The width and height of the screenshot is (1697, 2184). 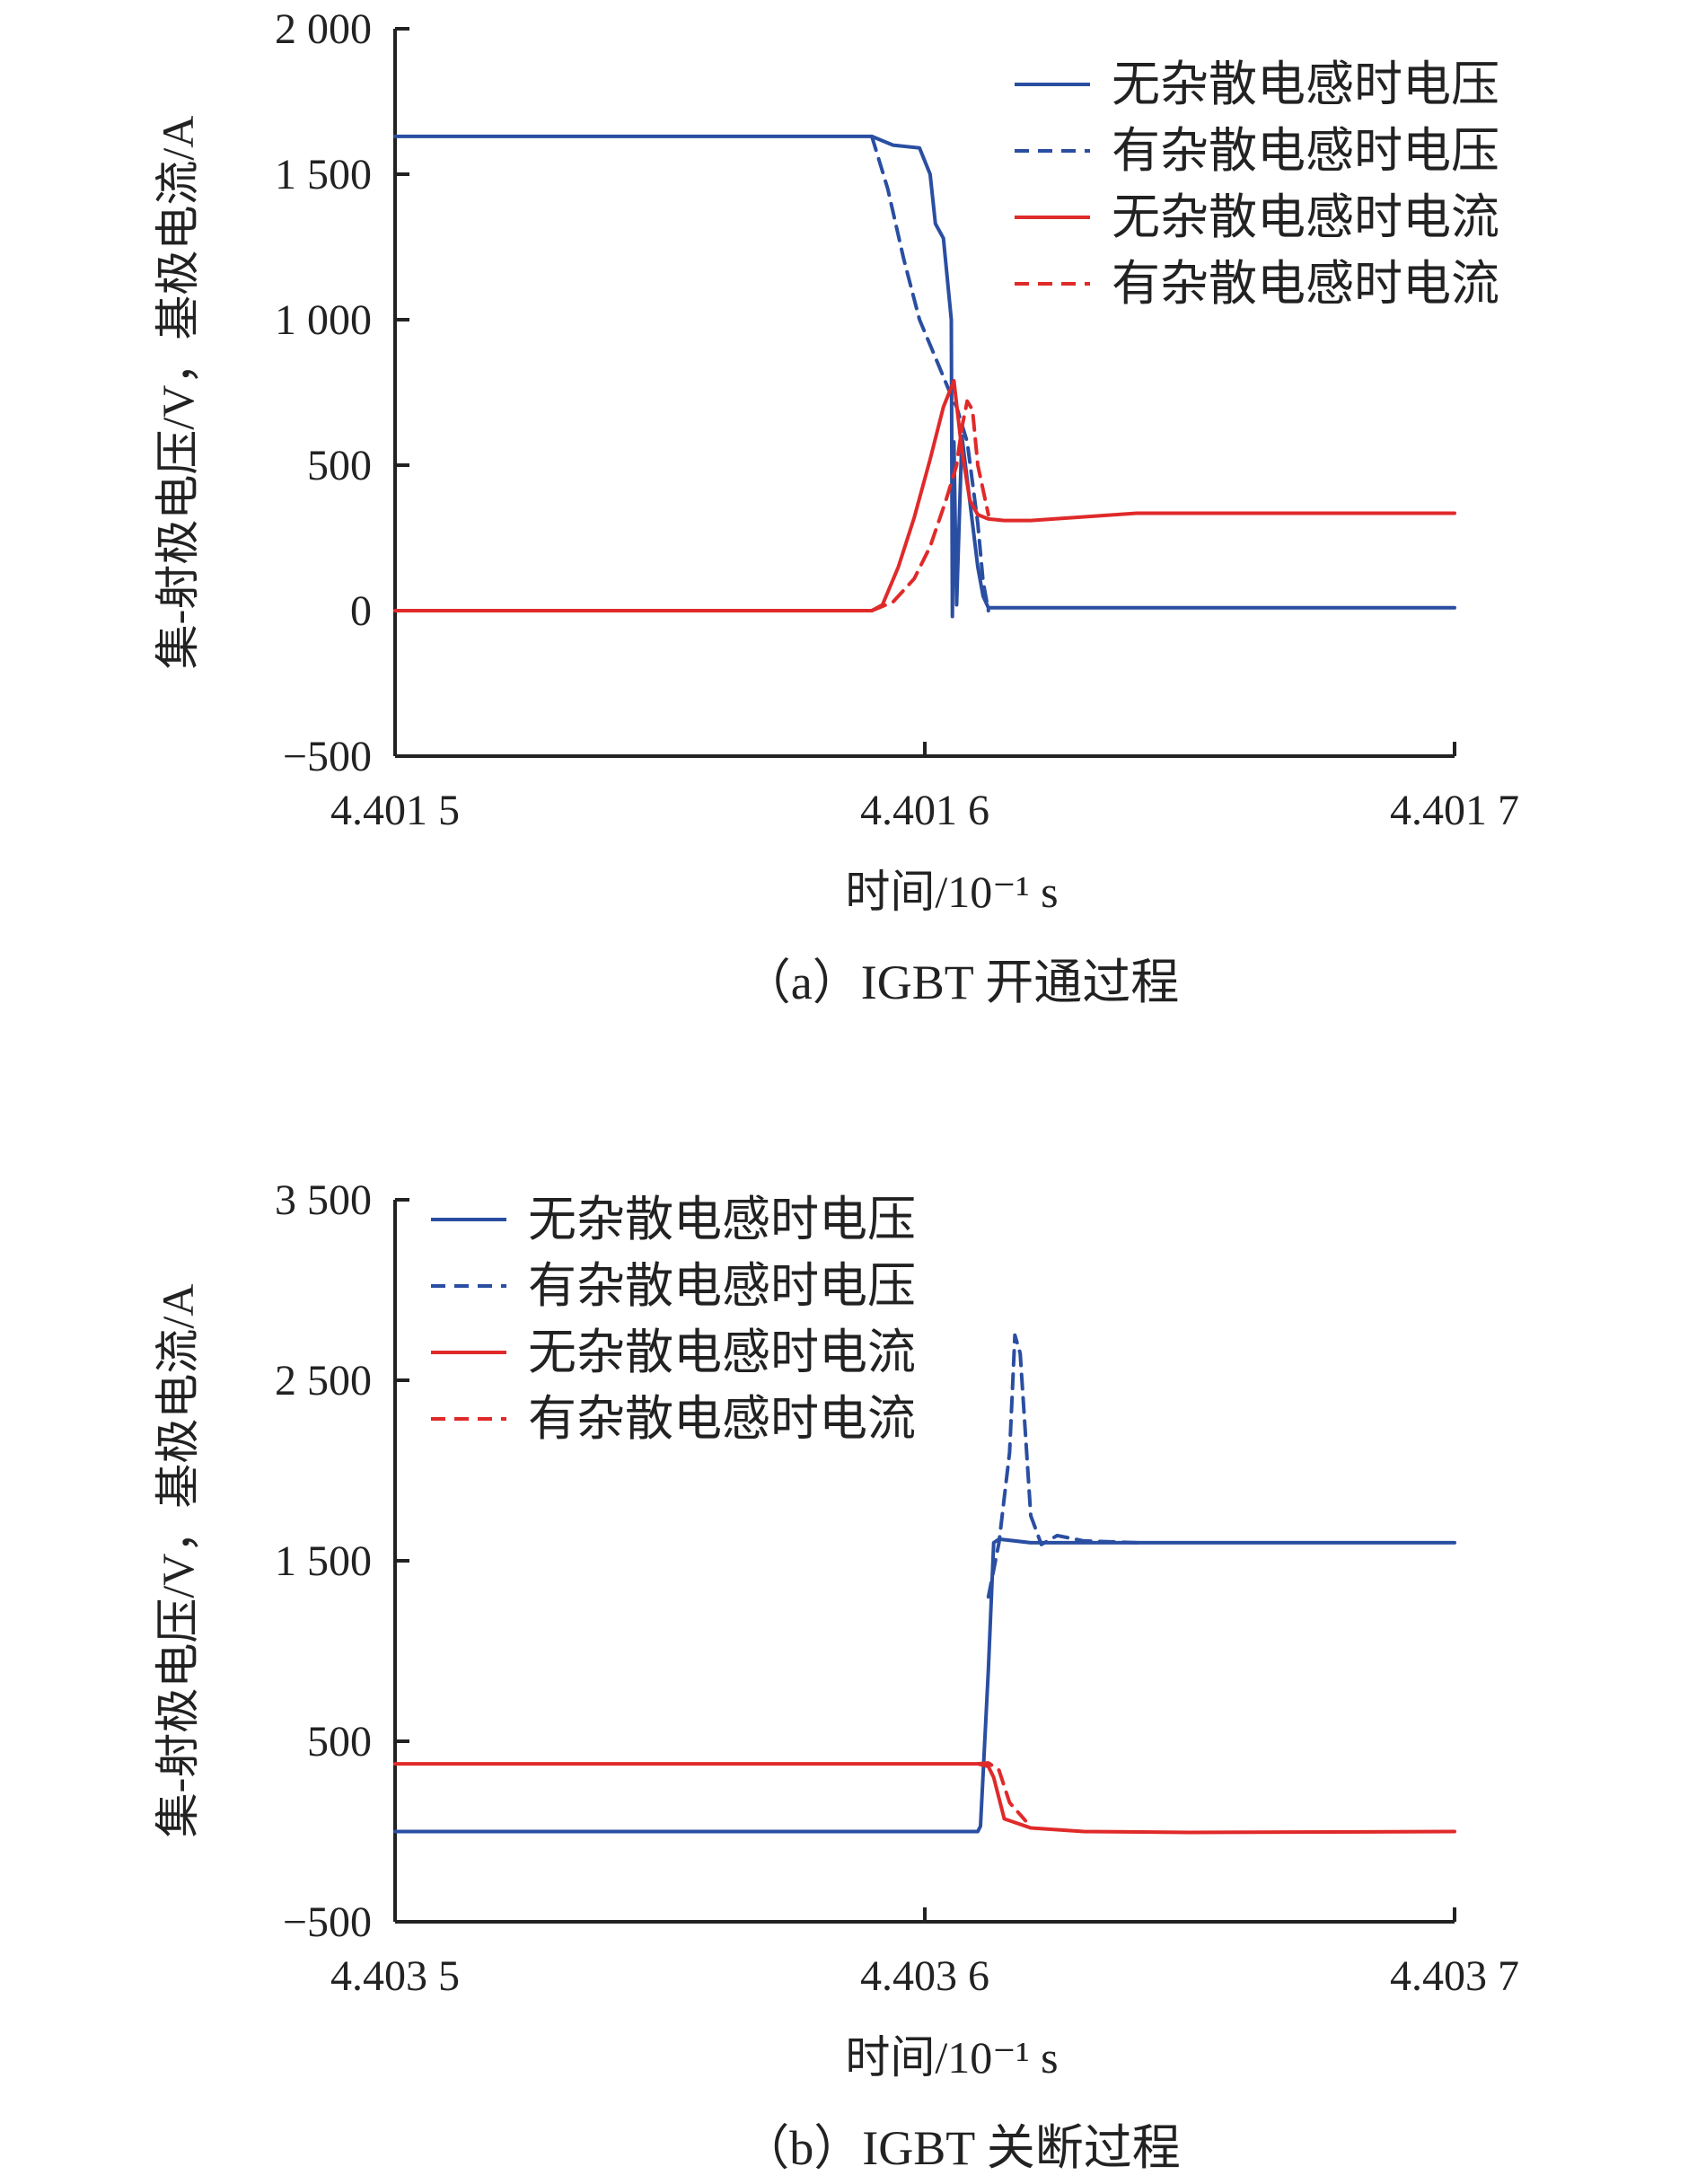 I want to click on y-tick-label: 0, so click(x=361, y=611).